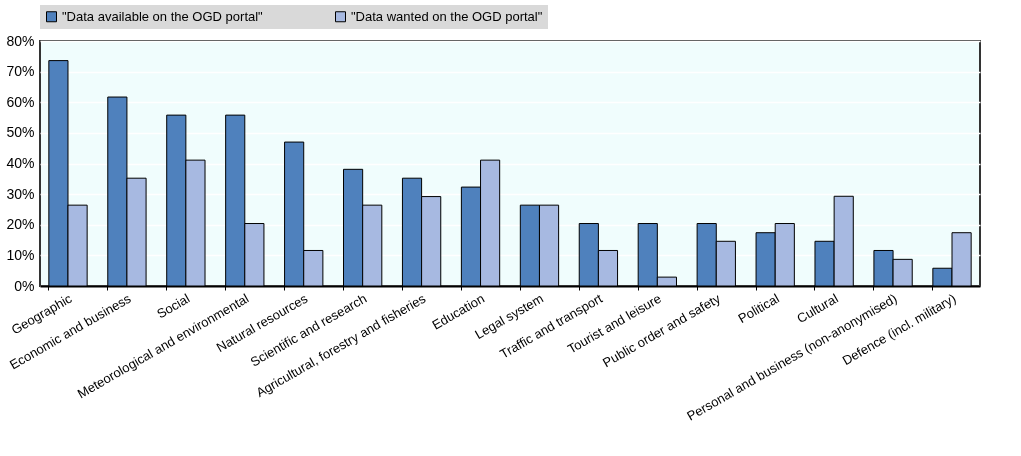 Image resolution: width=1021 pixels, height=456 pixels. I want to click on y-tick-label: 80%, so click(20, 40).